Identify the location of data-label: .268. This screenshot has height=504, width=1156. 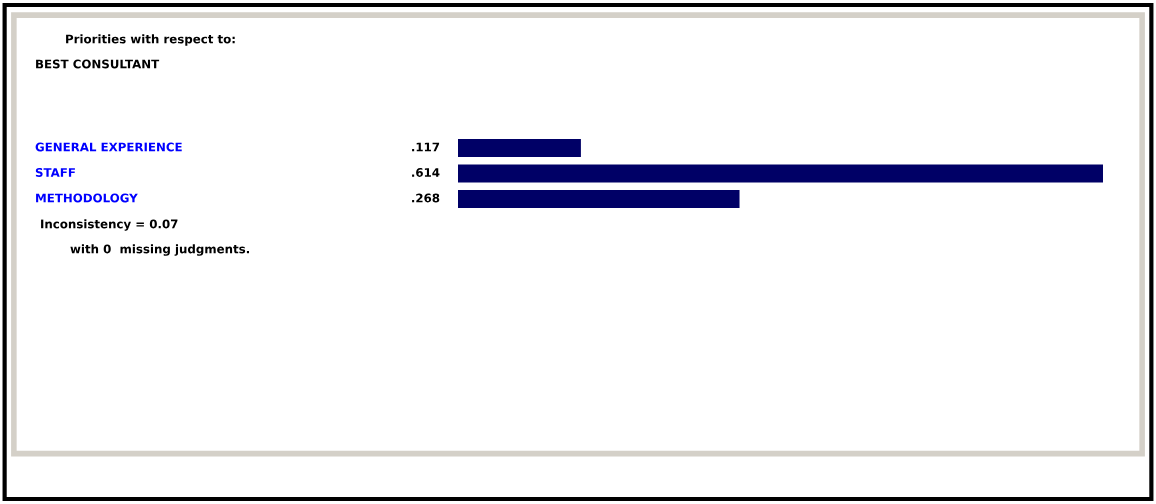
(426, 198).